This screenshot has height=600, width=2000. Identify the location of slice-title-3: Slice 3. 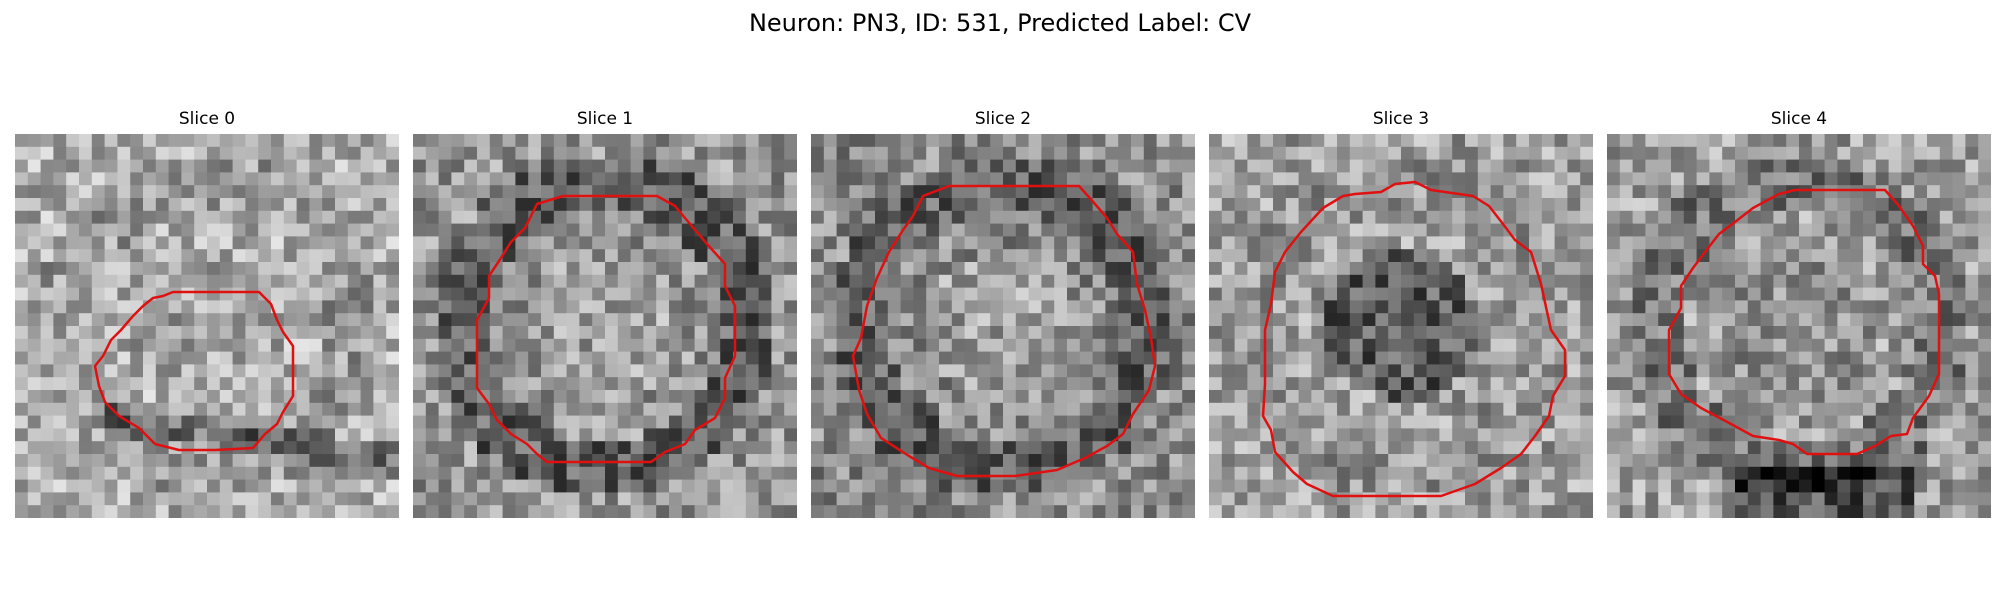
(1401, 119).